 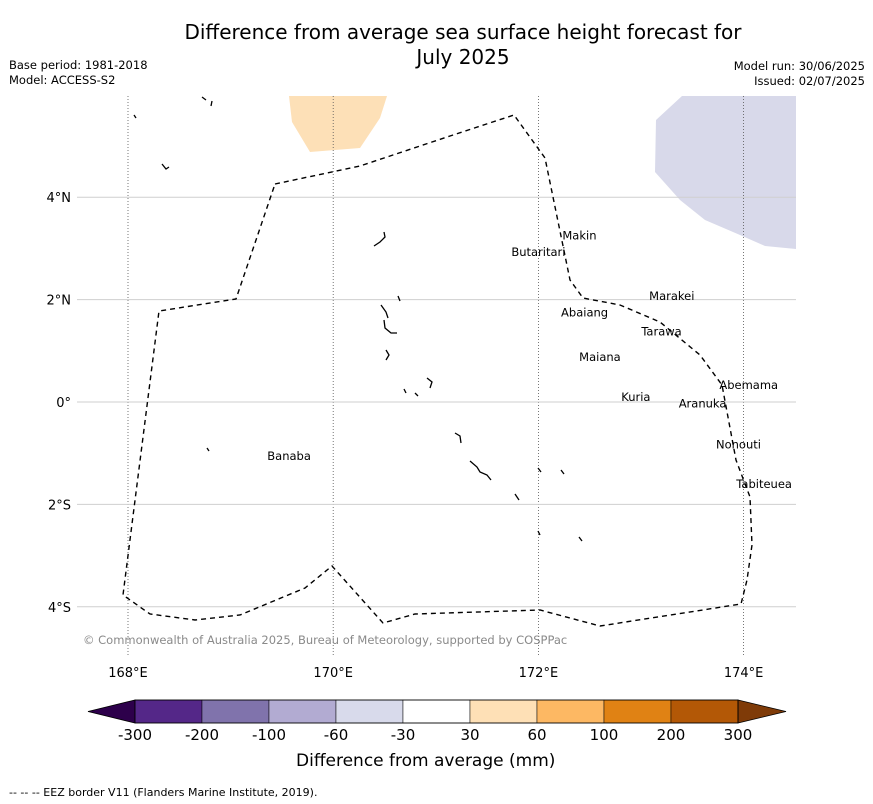 I want to click on model-info: Base period: 1981-2018 Model: ACCESS-S2, so click(x=78, y=73).